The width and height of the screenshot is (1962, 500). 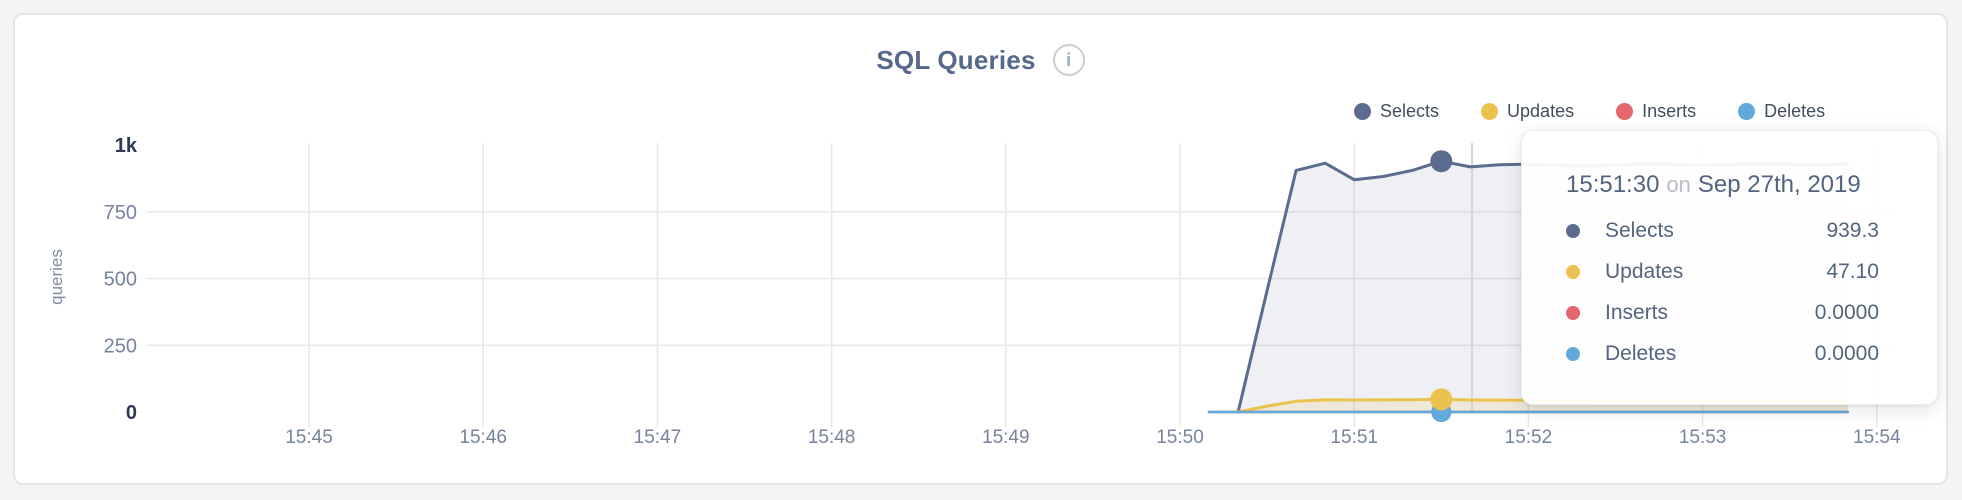 What do you see at coordinates (658, 437) in the screenshot?
I see `x-tick-label: 15:47` at bounding box center [658, 437].